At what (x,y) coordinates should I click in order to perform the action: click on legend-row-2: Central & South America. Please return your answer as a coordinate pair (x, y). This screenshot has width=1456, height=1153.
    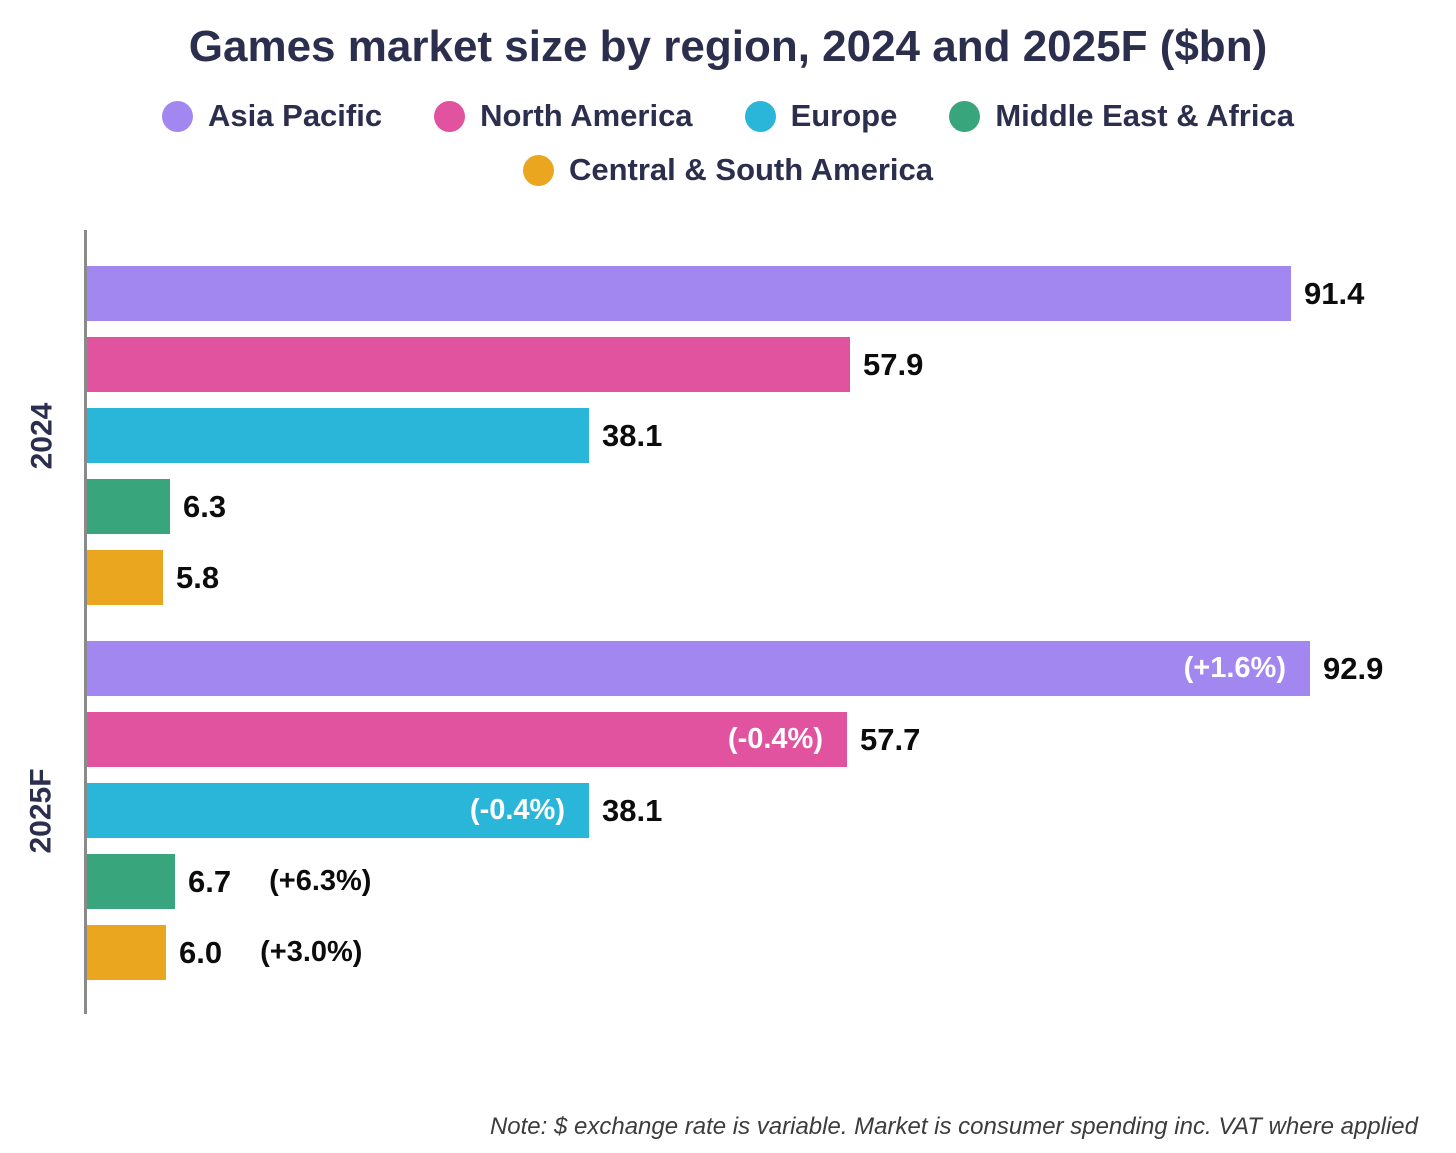
    Looking at the image, I should click on (728, 170).